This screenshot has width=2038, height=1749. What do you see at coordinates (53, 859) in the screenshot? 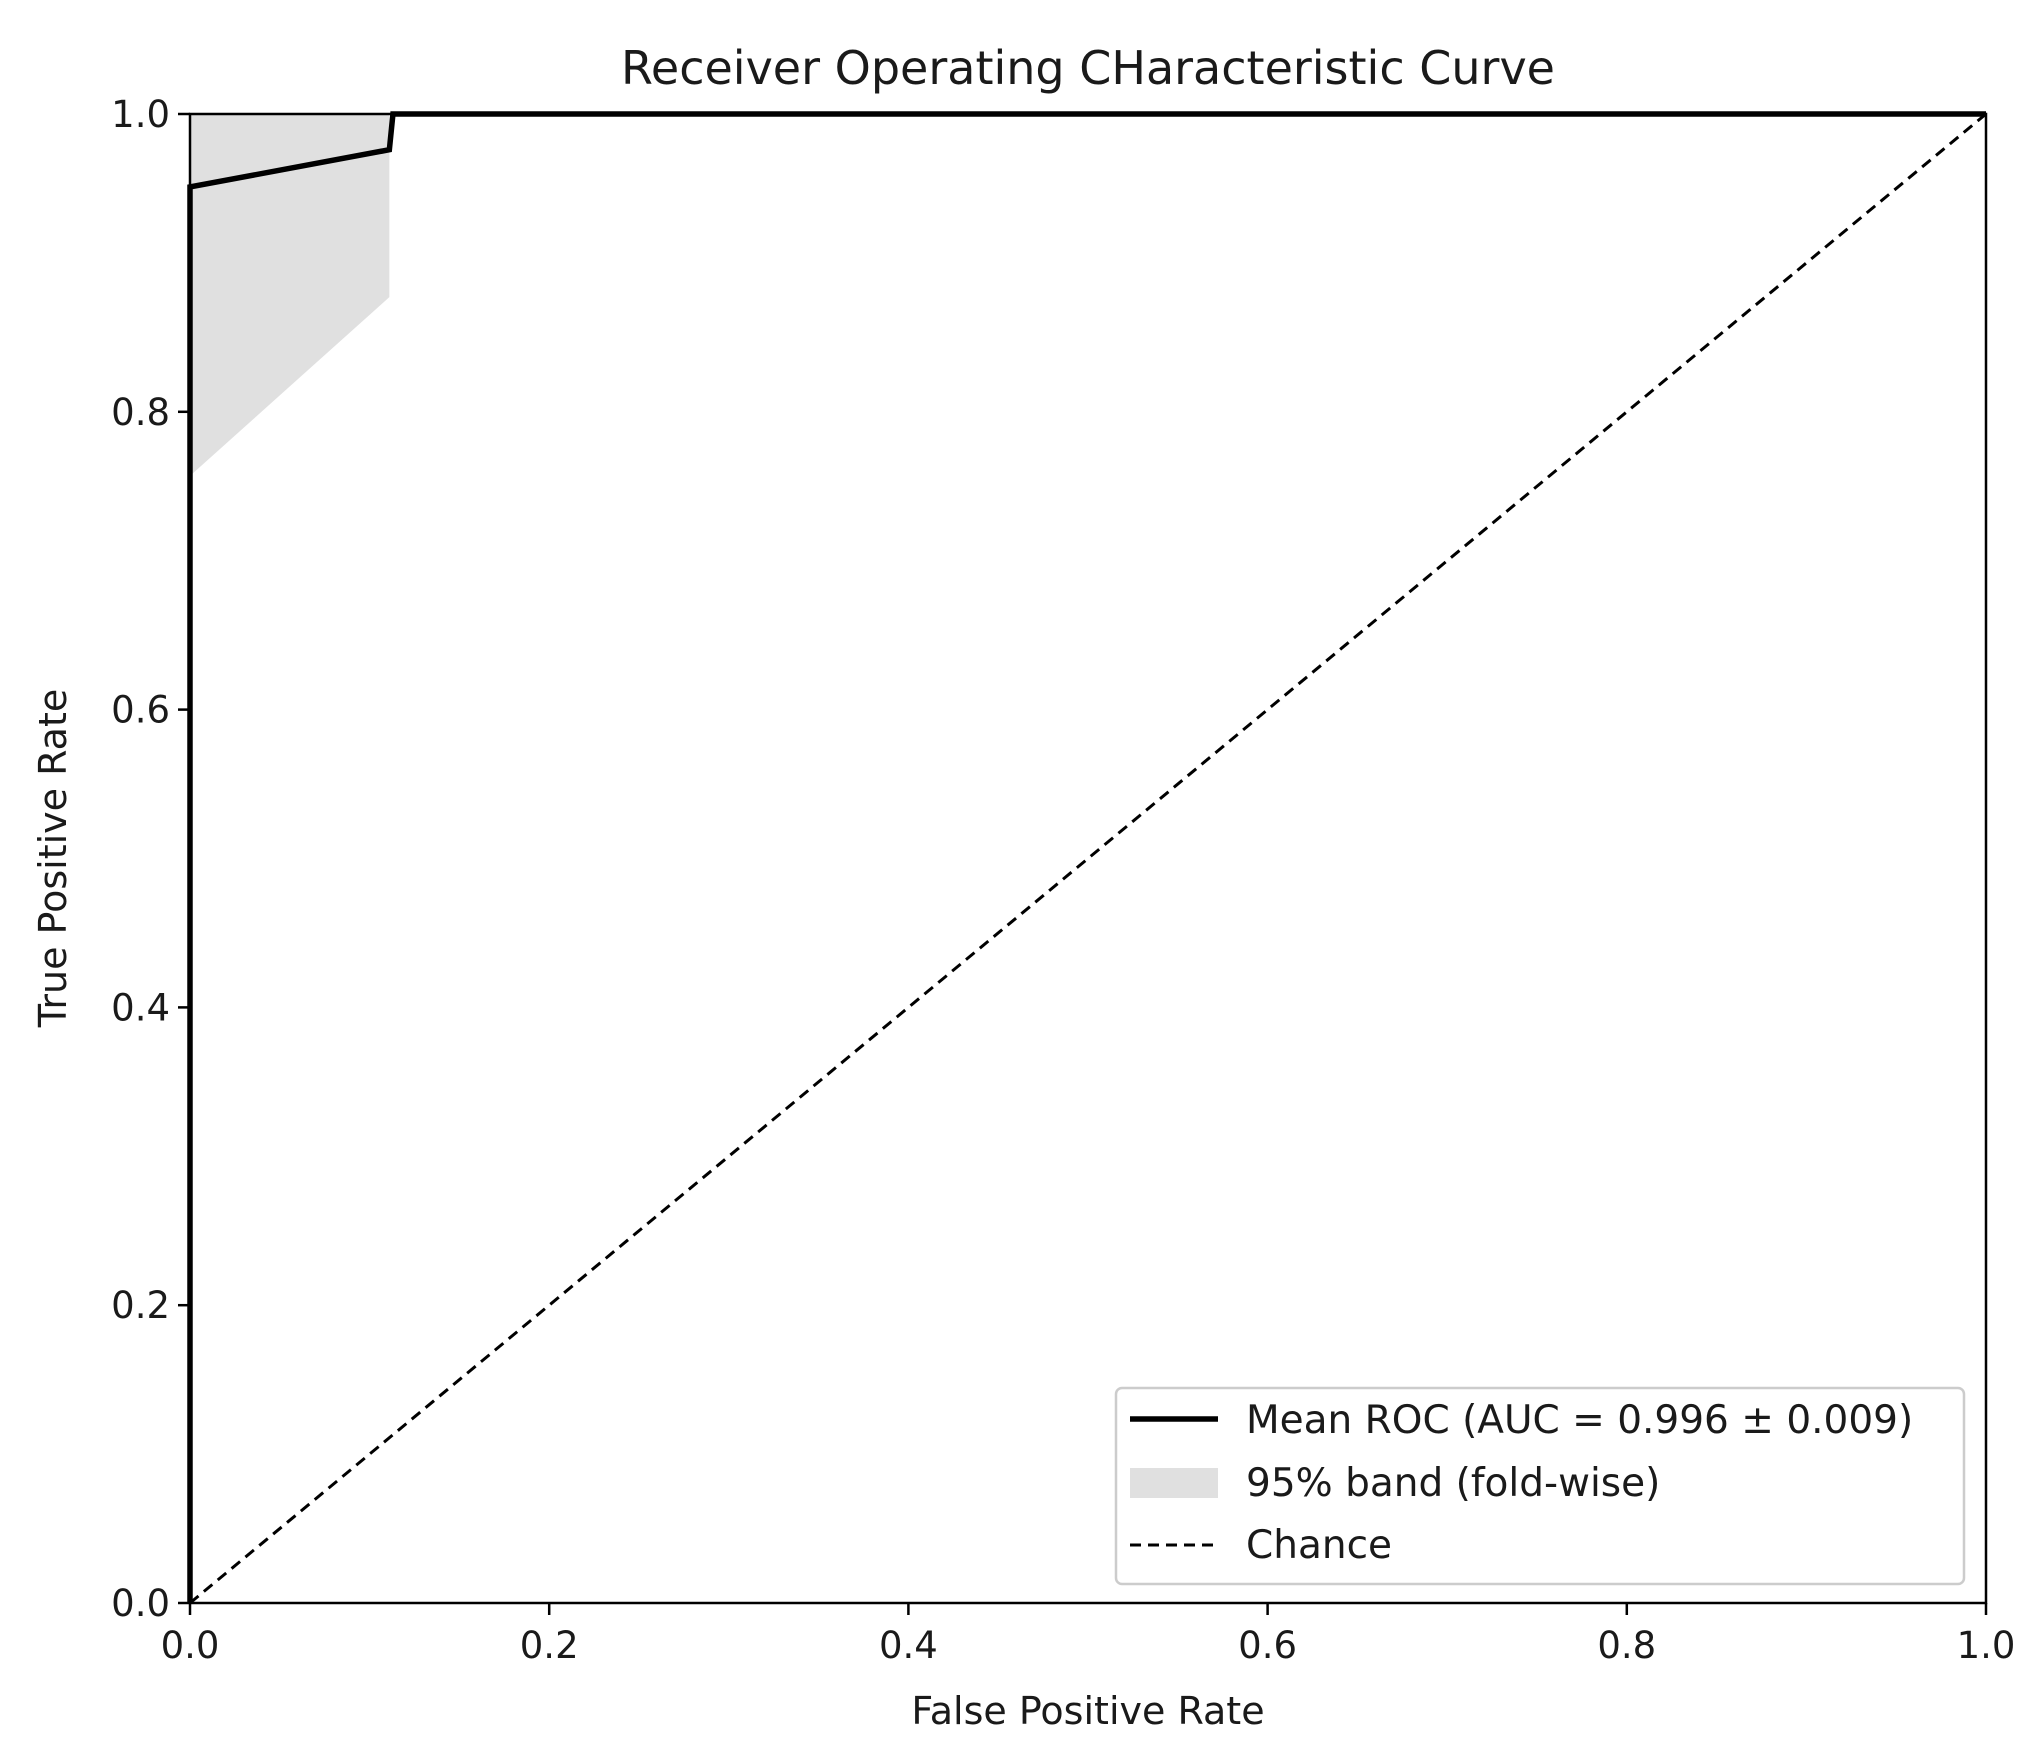
I see `y-axis-label: True Positive Rate` at bounding box center [53, 859].